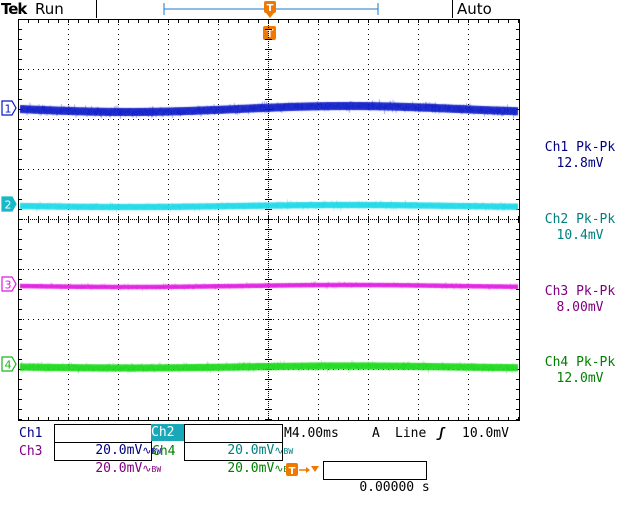 The image size is (640, 513). I want to click on ch1-scale-value: 20.0mV, so click(119, 450).